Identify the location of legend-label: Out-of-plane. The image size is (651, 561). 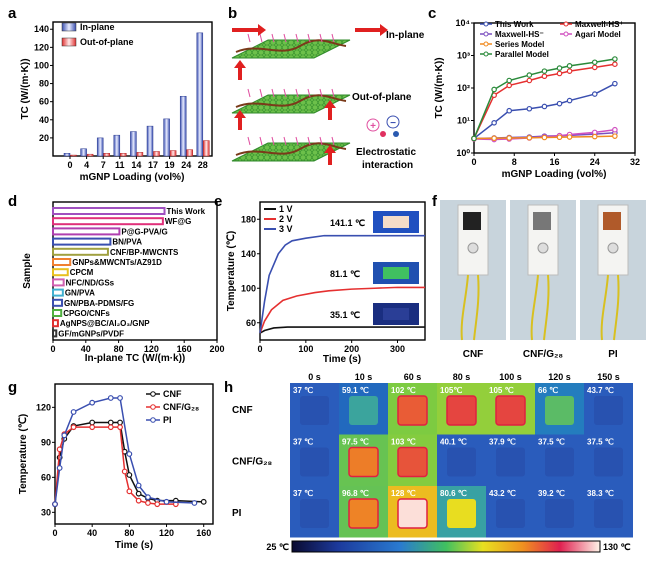
(107, 42).